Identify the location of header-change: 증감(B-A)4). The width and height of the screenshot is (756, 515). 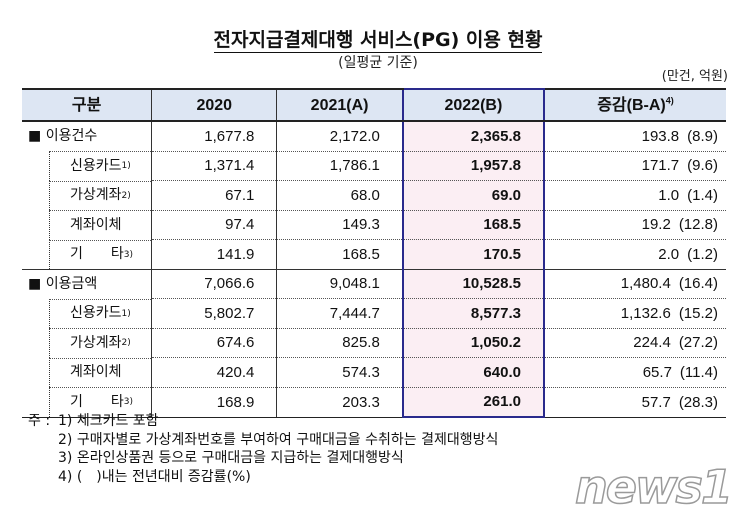
(634, 105).